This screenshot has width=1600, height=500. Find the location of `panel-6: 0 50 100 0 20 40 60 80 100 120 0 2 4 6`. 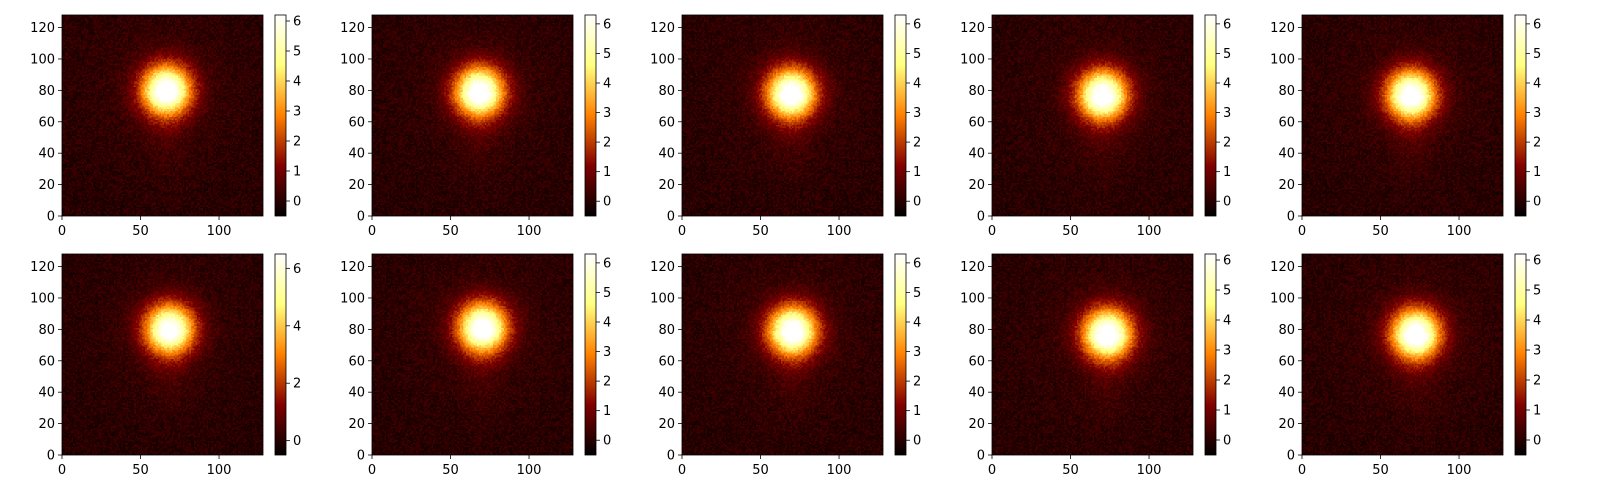

panel-6: 0 50 100 0 20 40 60 80 100 120 0 2 4 6 is located at coordinates (165, 365).